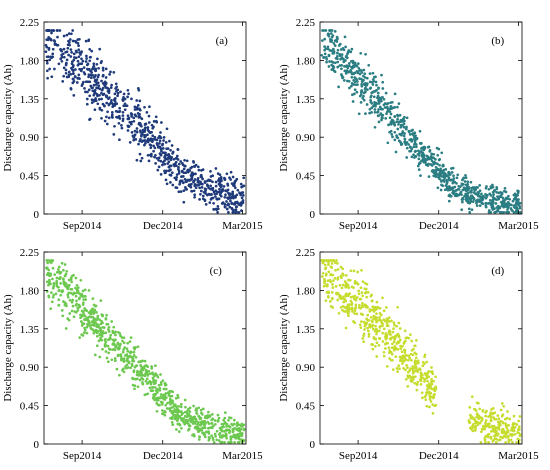 The width and height of the screenshot is (550, 470). Describe the element at coordinates (30, 291) in the screenshot. I see `y-tick-label: 1.80` at that location.